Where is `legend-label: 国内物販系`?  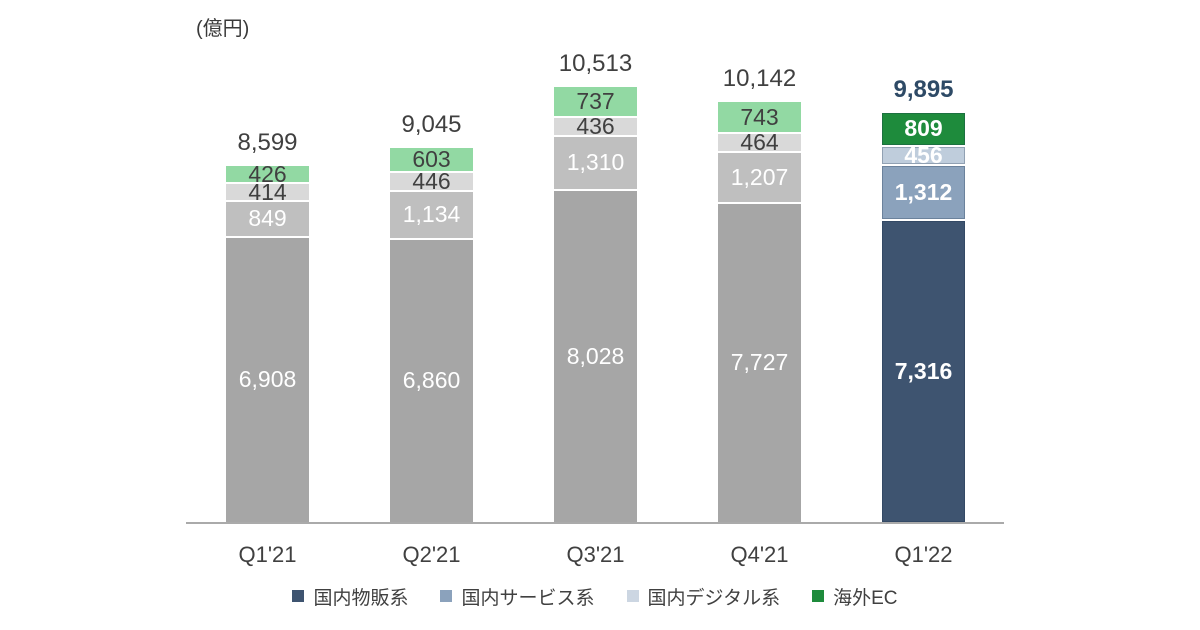 legend-label: 国内物販系 is located at coordinates (361, 598).